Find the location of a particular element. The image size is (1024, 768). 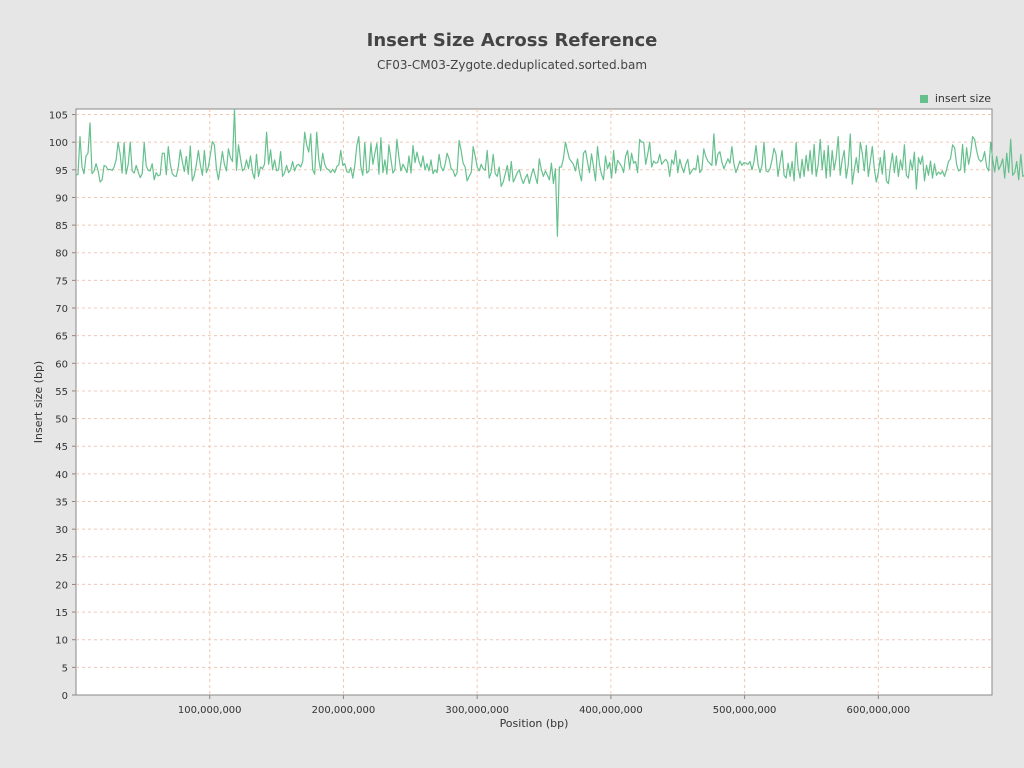

x-tick-label: 300,000,000 is located at coordinates (477, 710).